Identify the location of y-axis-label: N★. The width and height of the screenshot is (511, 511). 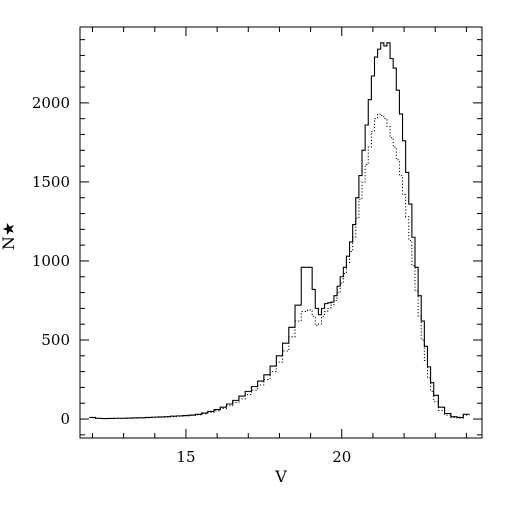
(9, 236).